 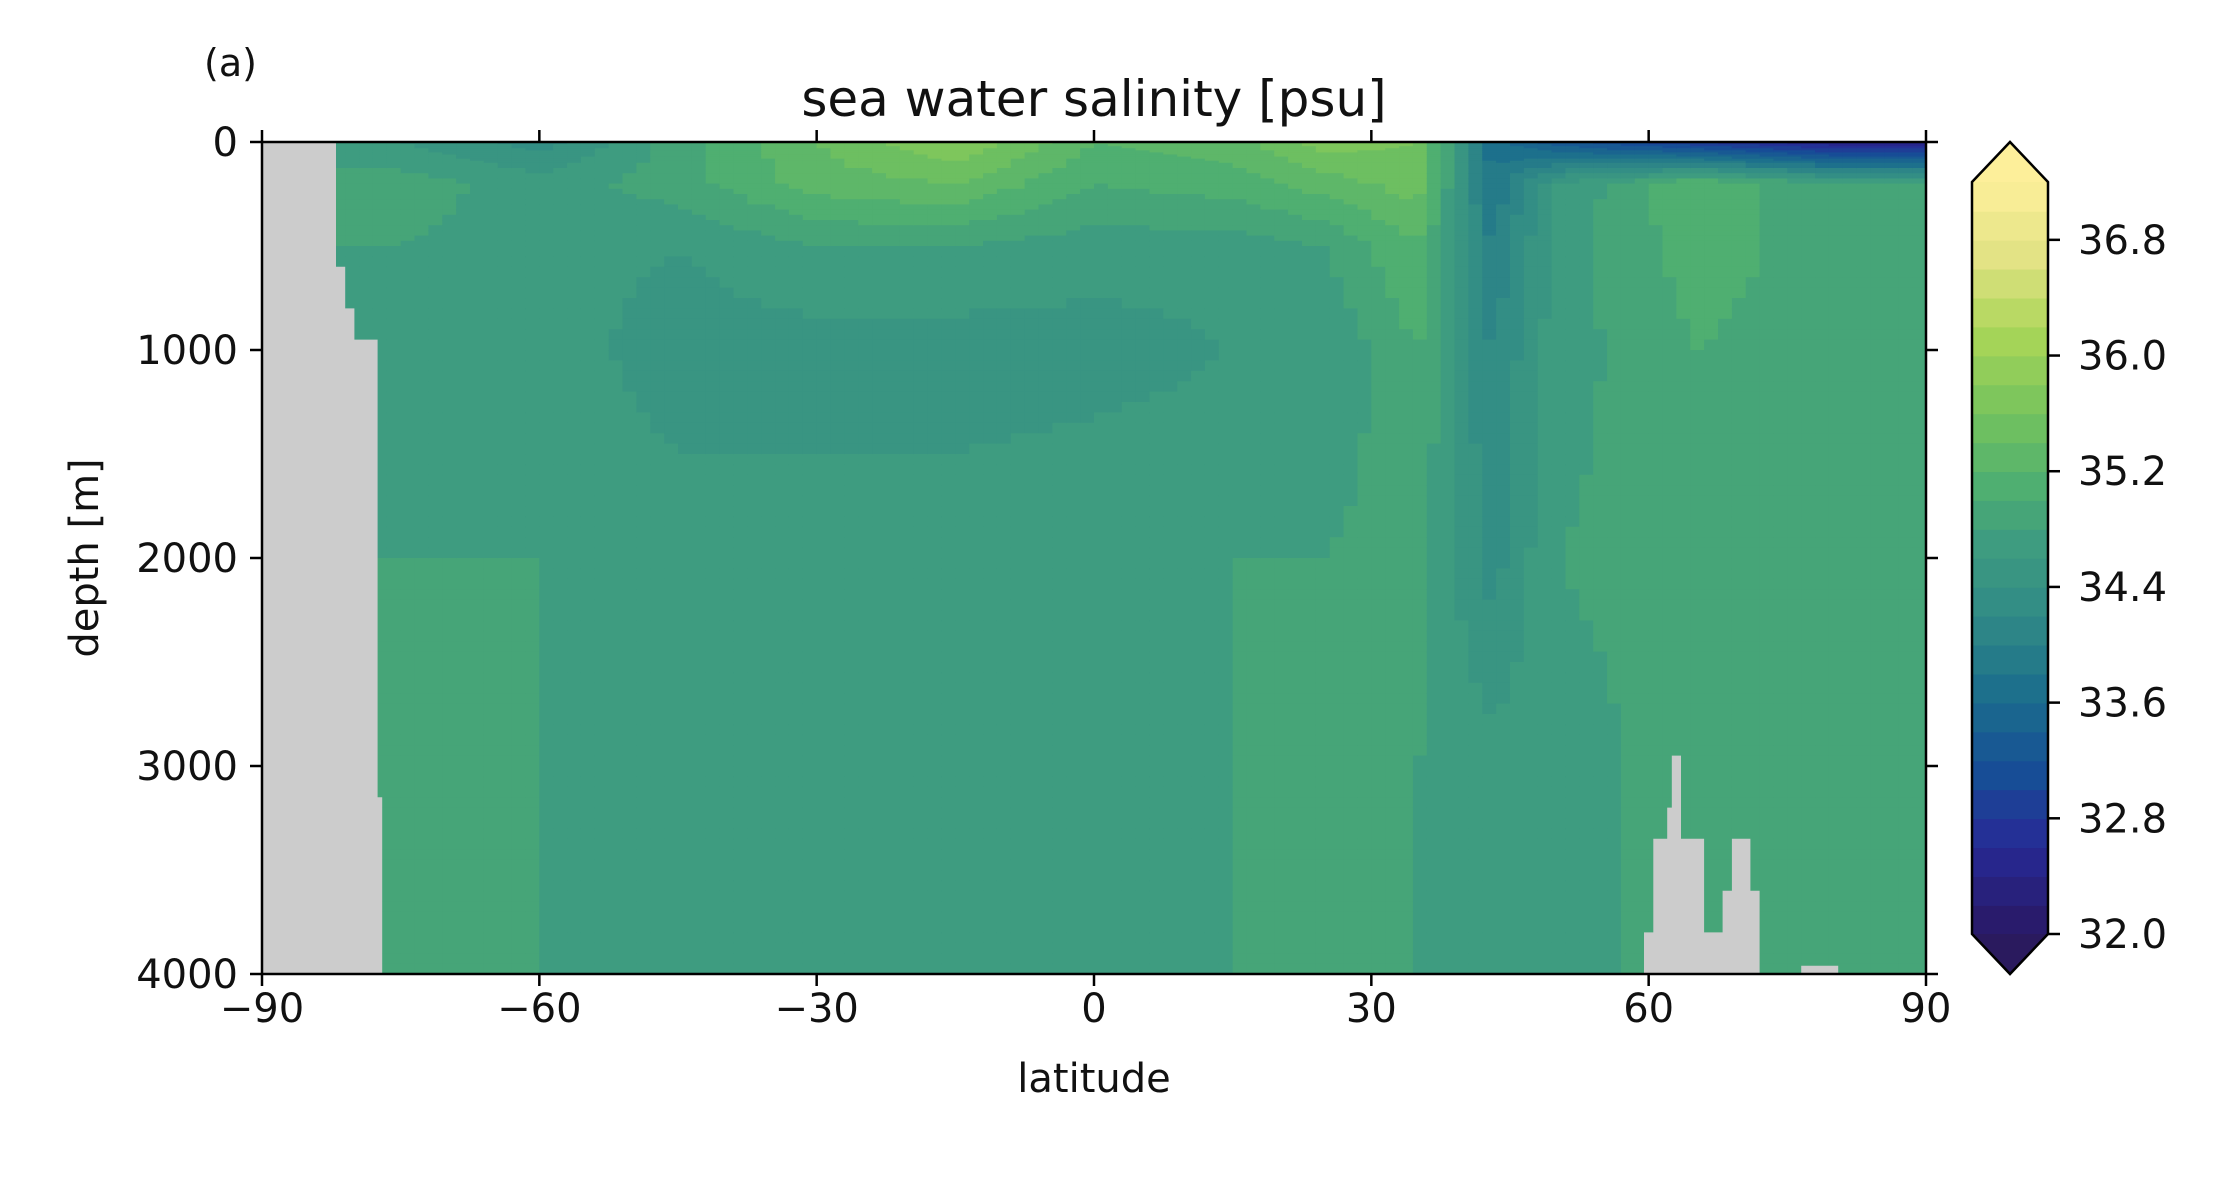 I want to click on heatmap-cell-1967, so click(x=546, y=470).